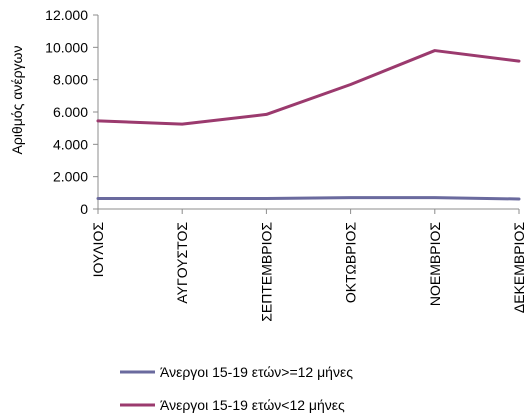 The height and width of the screenshot is (418, 532). Describe the element at coordinates (435, 264) in the screenshot. I see `x-tick-label: ΝΟΕΜΒΡΙΟΣ` at that location.